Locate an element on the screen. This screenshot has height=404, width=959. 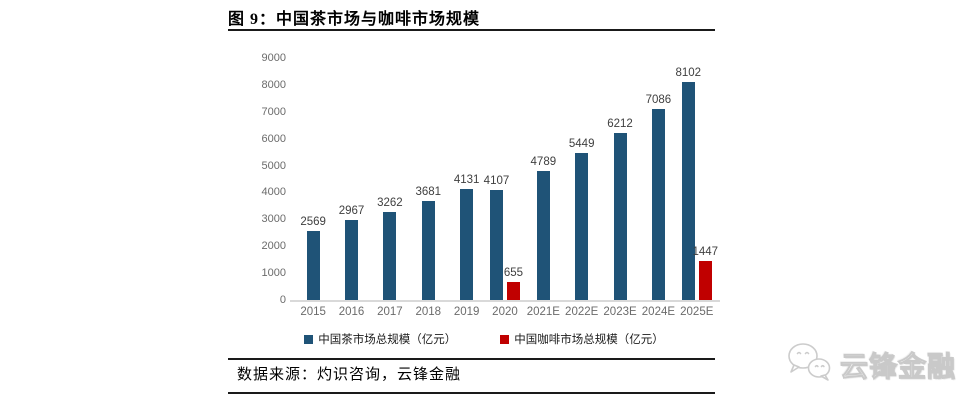
tea-bar-wrap: 4789 is located at coordinates (543, 228).